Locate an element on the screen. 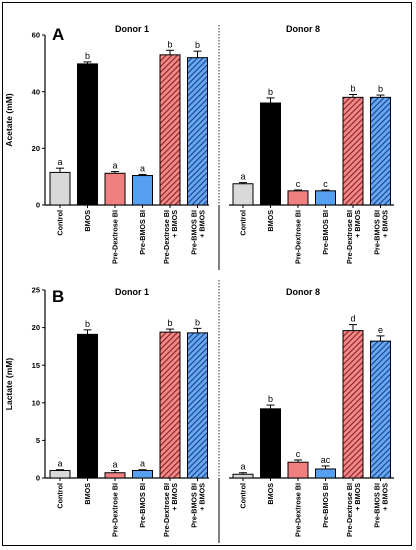 The width and height of the screenshot is (416, 550). panel-letter: B is located at coordinates (58, 296).